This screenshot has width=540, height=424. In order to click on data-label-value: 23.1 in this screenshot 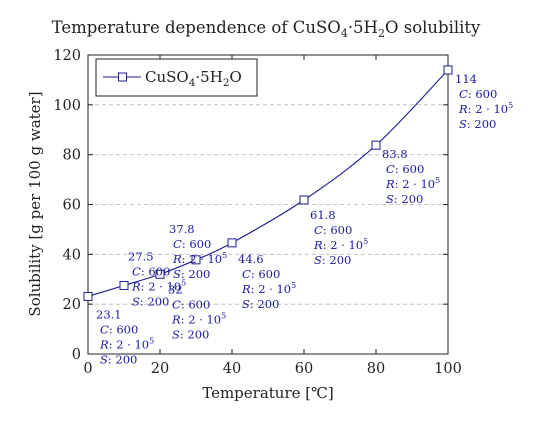, I will do `click(109, 314)`.